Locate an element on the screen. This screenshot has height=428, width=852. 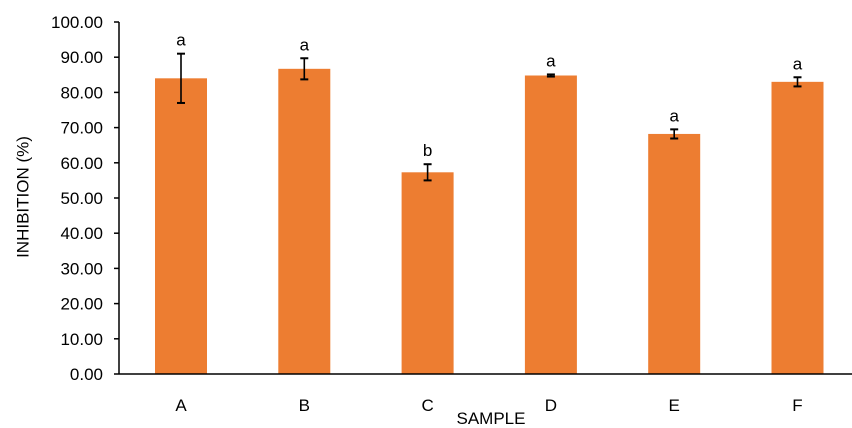
x-axis-title: SAMPLE is located at coordinates (491, 418).